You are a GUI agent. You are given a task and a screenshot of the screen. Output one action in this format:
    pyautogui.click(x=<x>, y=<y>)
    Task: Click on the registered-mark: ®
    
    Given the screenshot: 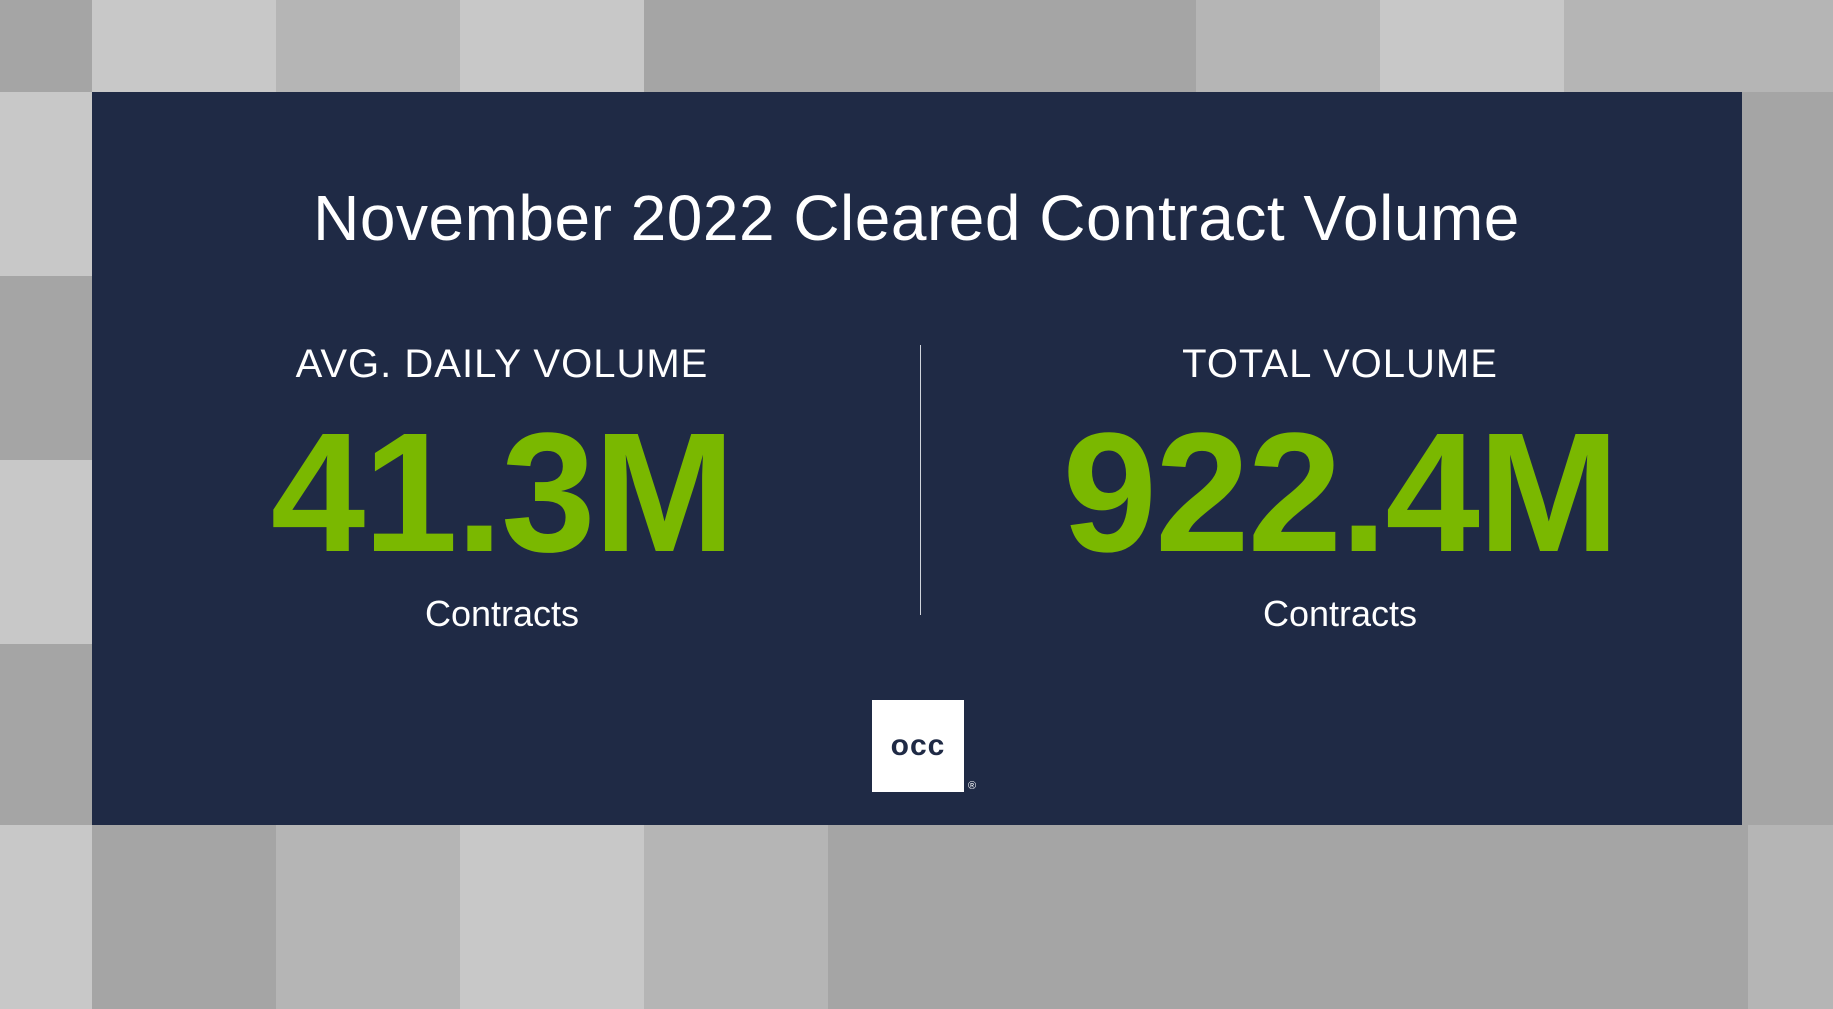 What is the action you would take?
    pyautogui.click(x=972, y=786)
    